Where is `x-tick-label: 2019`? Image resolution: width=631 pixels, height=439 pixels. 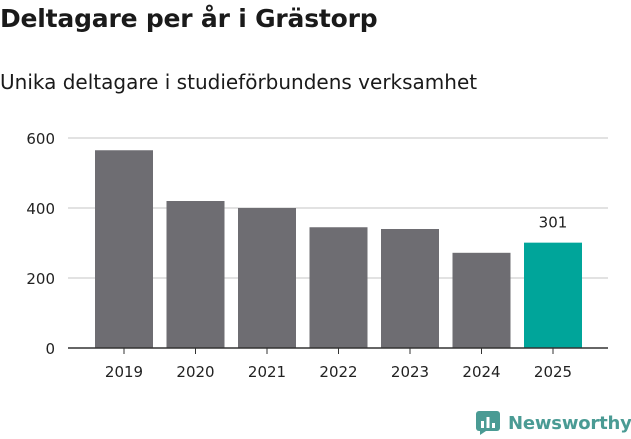 x-tick-label: 2019 is located at coordinates (124, 372).